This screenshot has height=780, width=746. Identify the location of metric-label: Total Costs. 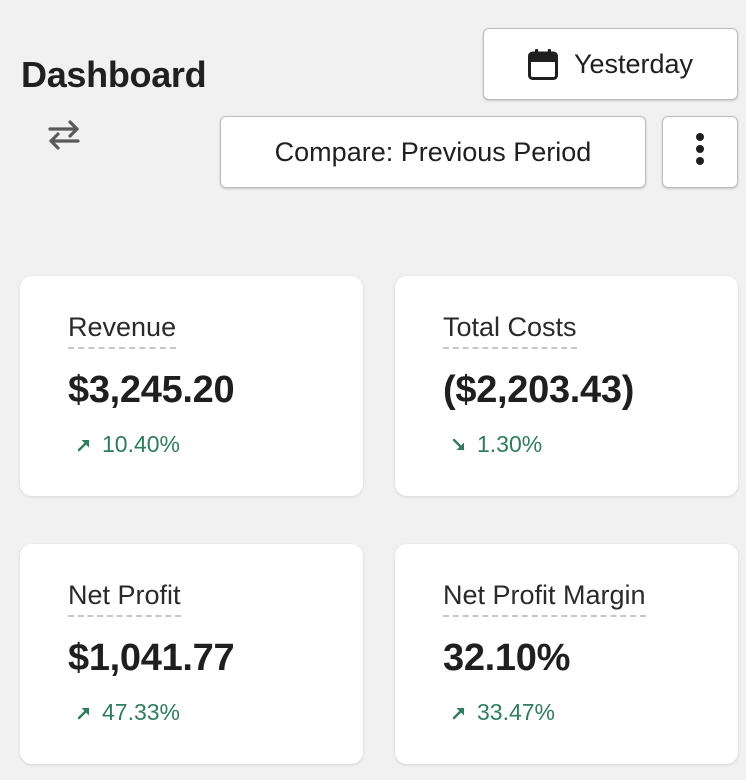
(510, 331).